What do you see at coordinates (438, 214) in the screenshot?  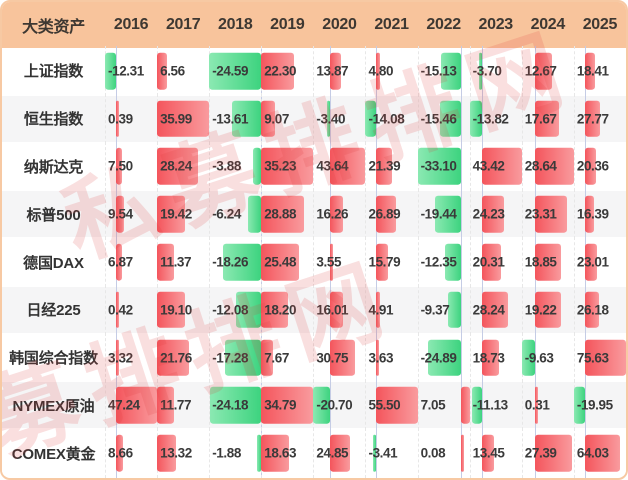 I see `return-value: -19.44` at bounding box center [438, 214].